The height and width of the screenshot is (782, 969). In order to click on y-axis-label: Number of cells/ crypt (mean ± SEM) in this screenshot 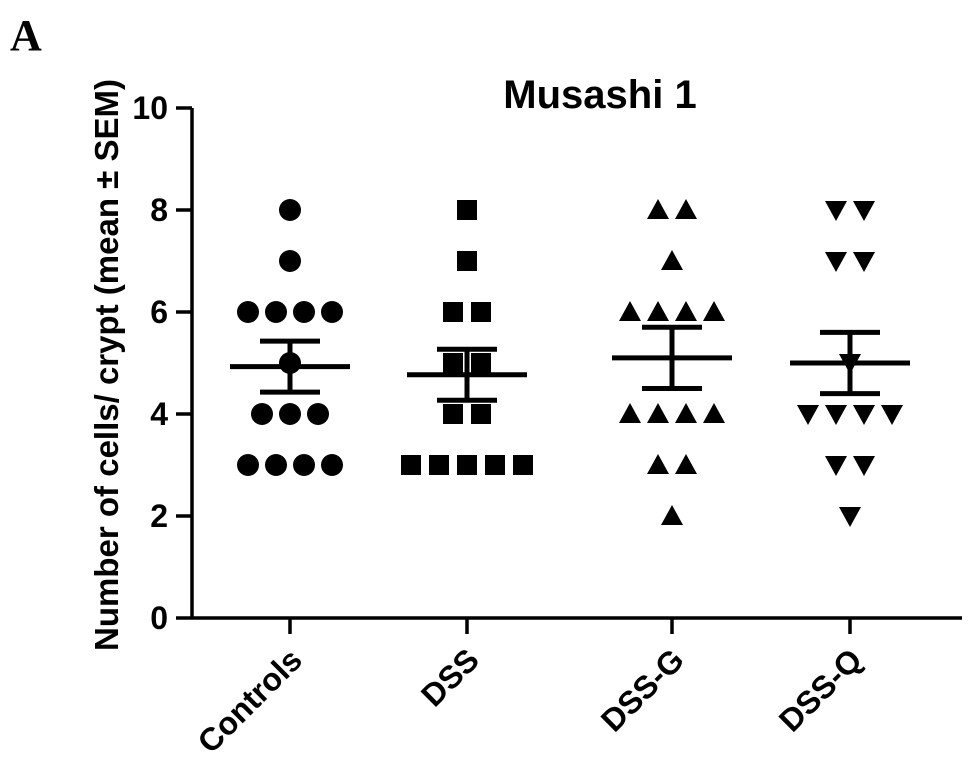, I will do `click(106, 365)`.